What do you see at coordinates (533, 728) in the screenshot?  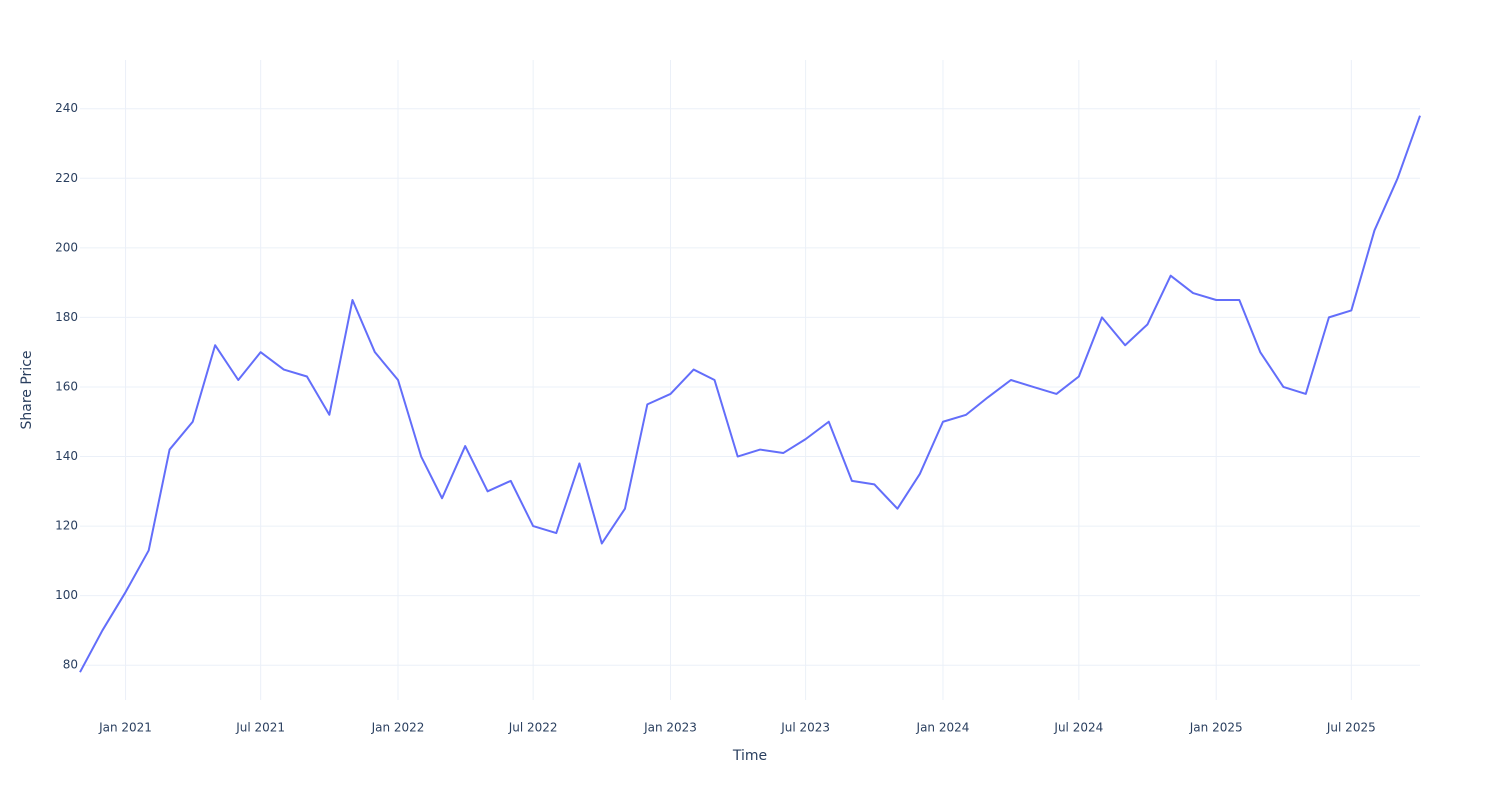 I see `x-tick-label: Jul 2022` at bounding box center [533, 728].